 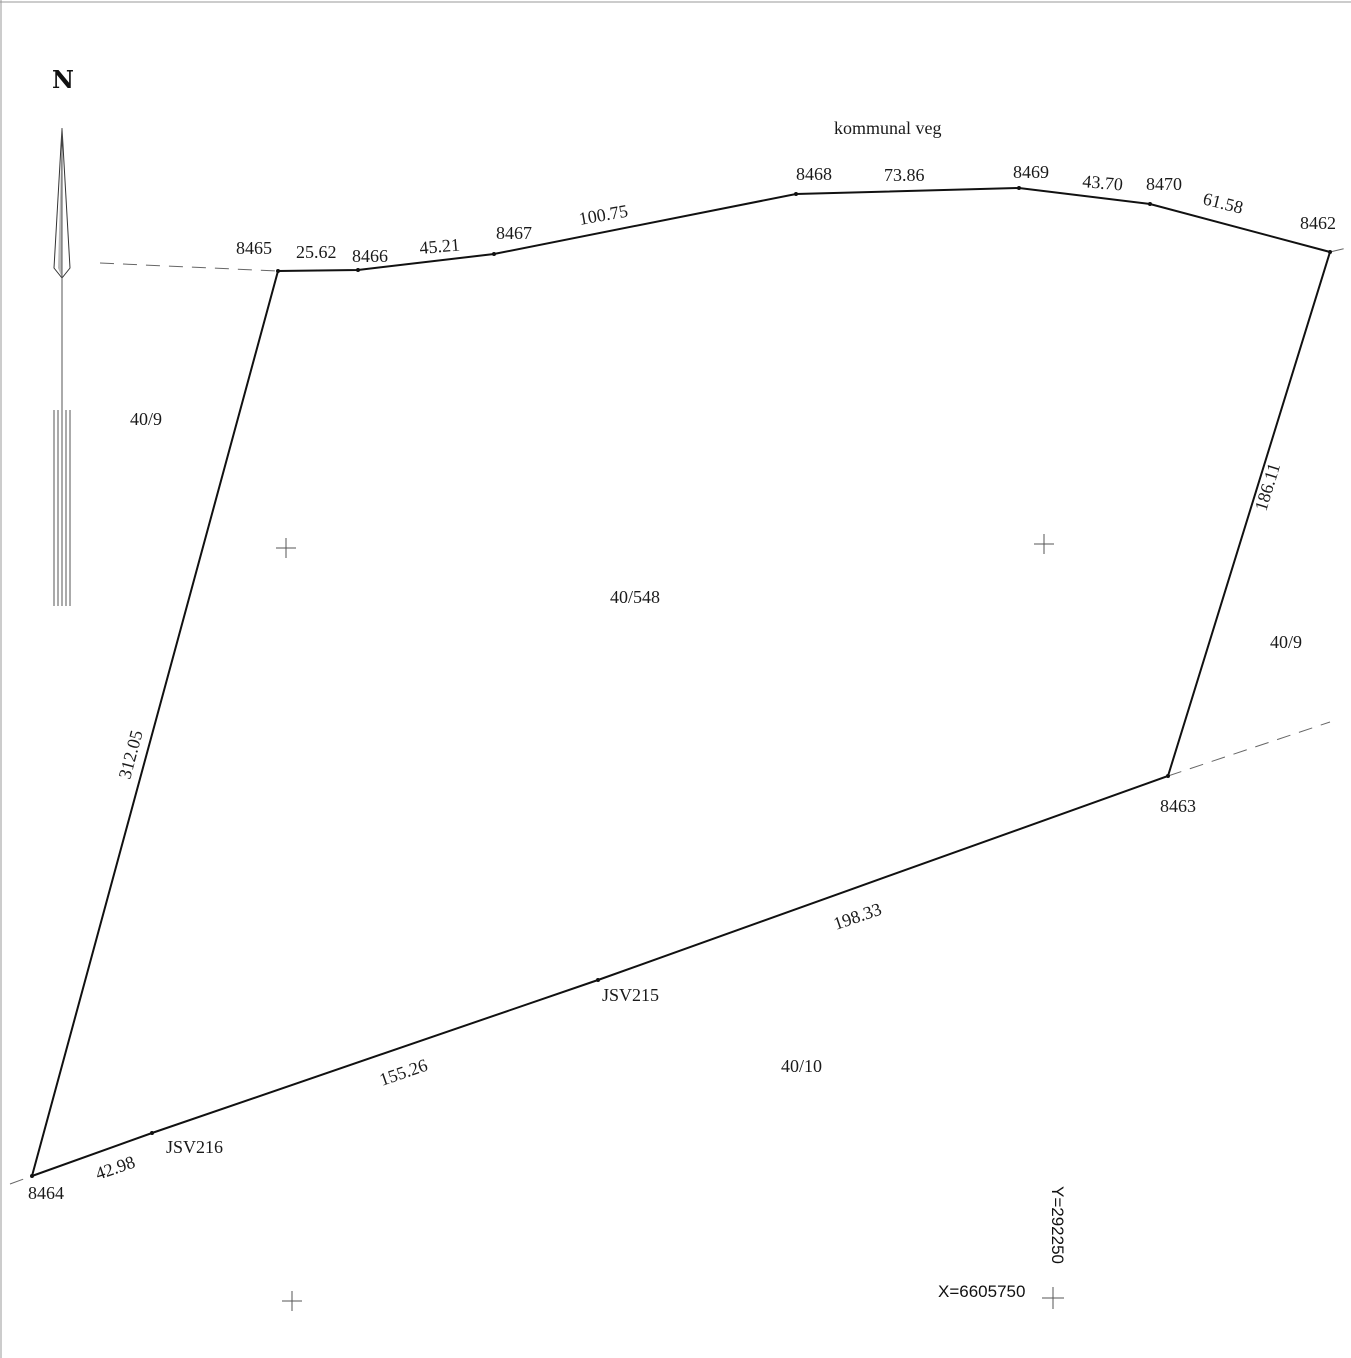 I want to click on boundary-extension-east, so click(x=1340, y=249).